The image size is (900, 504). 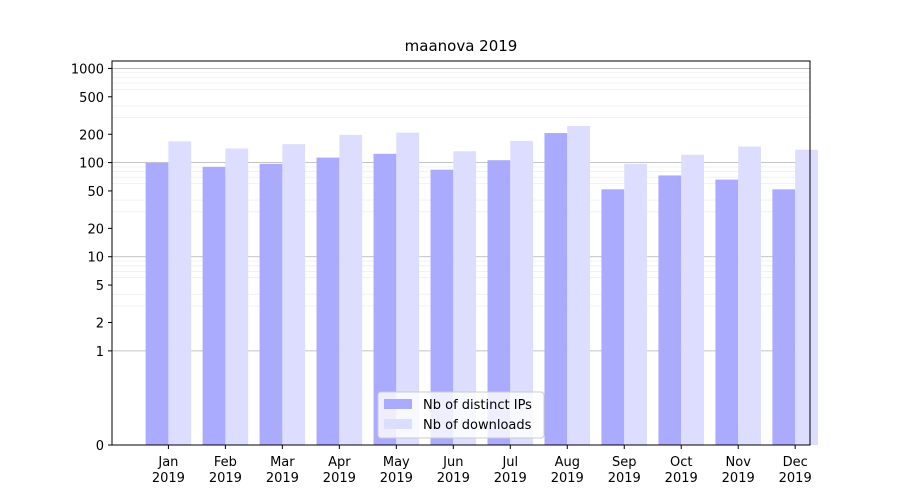 I want to click on x-tick-label: Mar 2019, so click(x=282, y=470).